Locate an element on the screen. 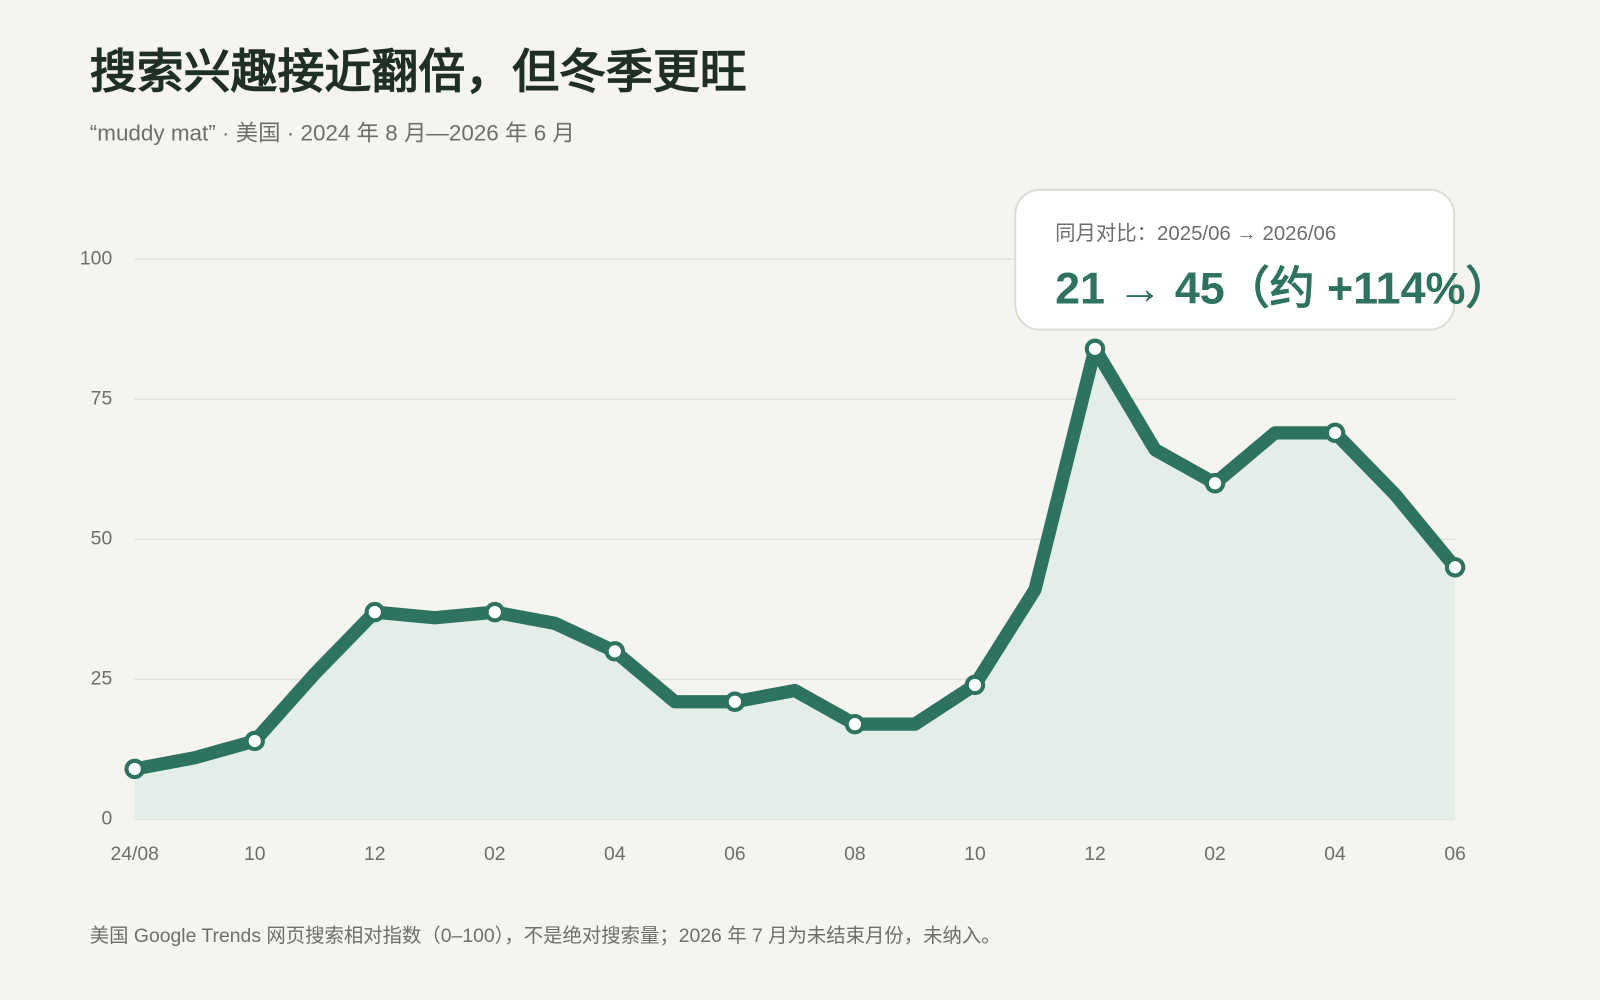  x-tick-label: 08 is located at coordinates (855, 854).